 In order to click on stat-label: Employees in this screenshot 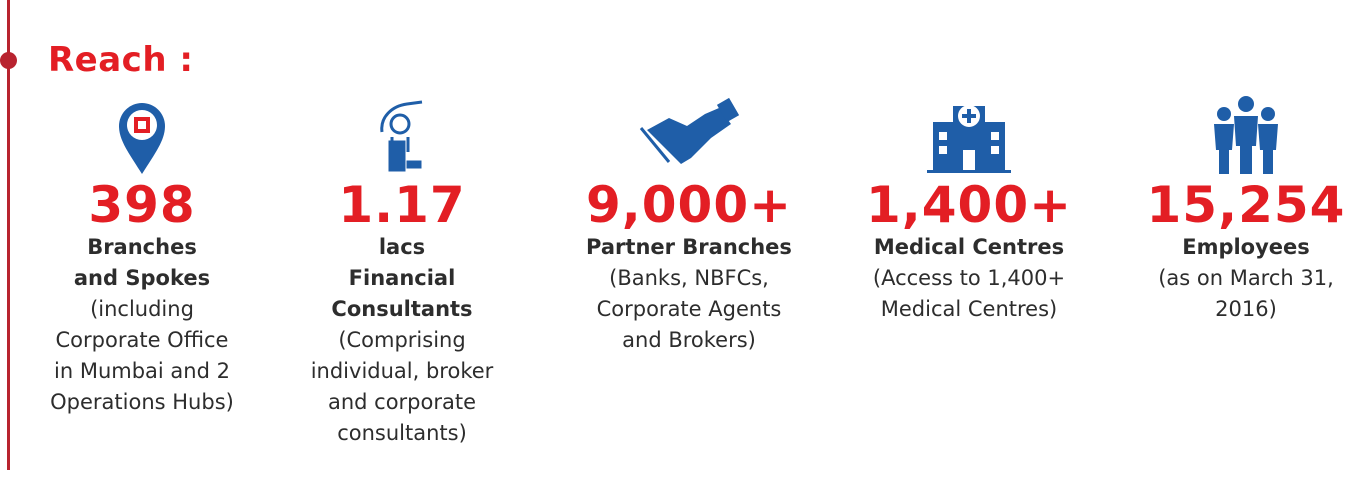, I will do `click(1246, 247)`.